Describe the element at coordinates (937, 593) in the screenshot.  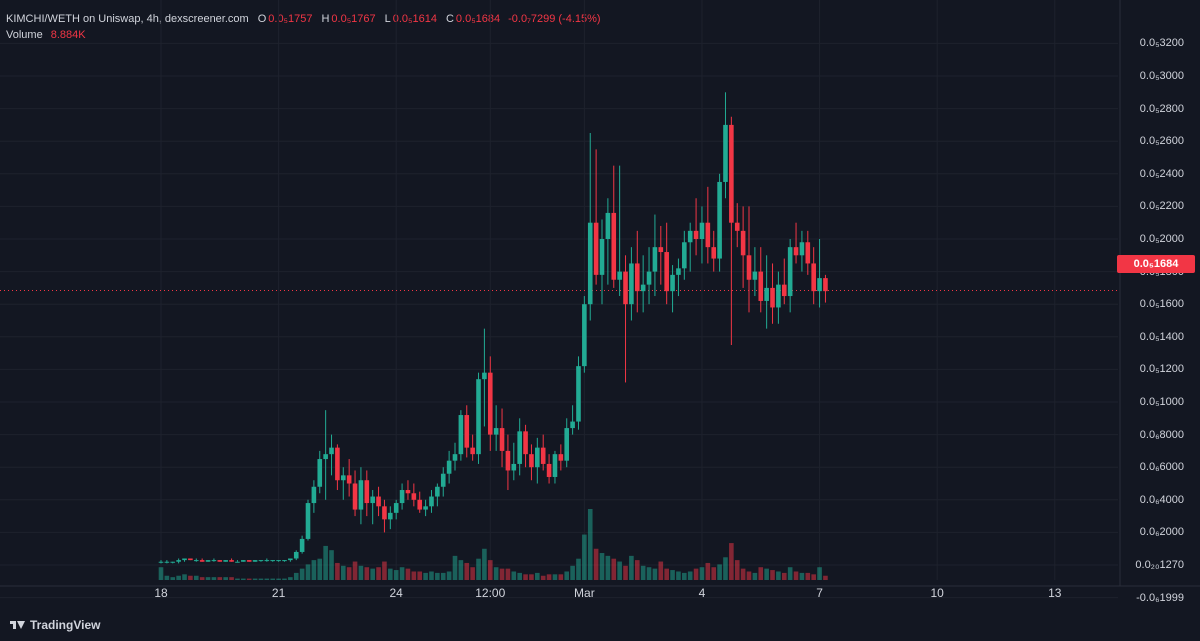
I see `time-tick-label: 10` at that location.